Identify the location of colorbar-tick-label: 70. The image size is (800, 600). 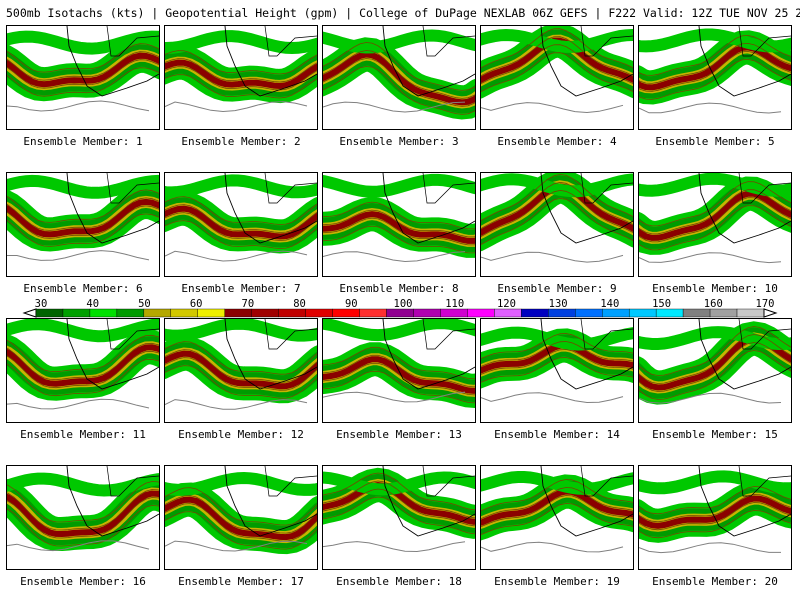
(248, 304).